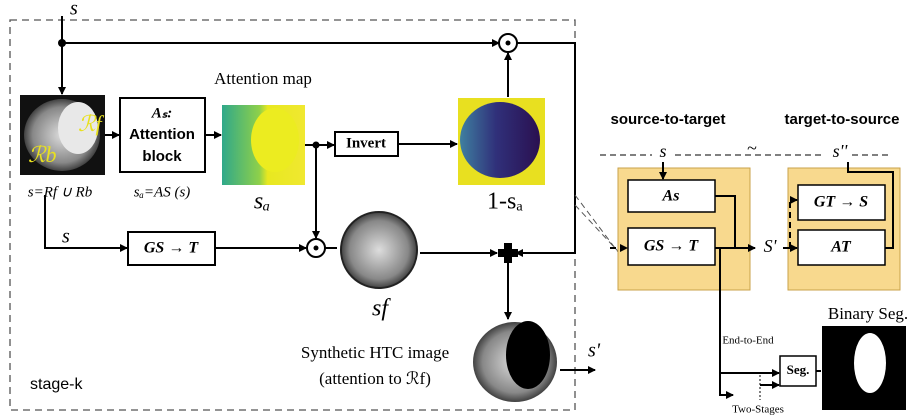 This screenshot has width=918, height=420. Describe the element at coordinates (375, 378) in the screenshot. I see `synthetic-label: (attention to ℛf)` at that location.